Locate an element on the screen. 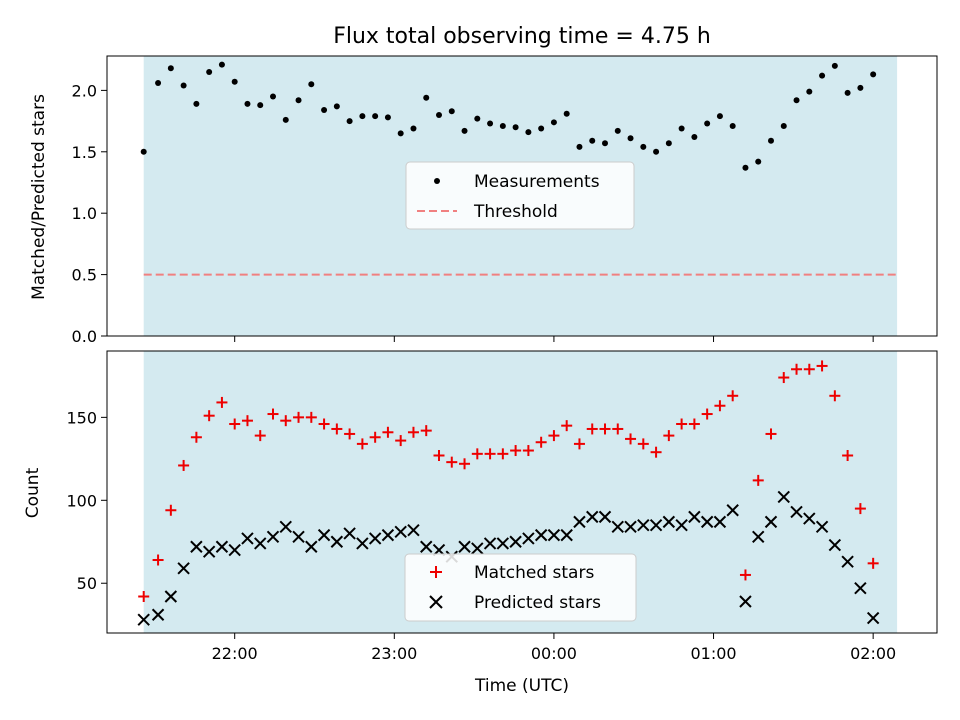 The height and width of the screenshot is (720, 960). legend-top: Measurements Threshold is located at coordinates (520, 195).